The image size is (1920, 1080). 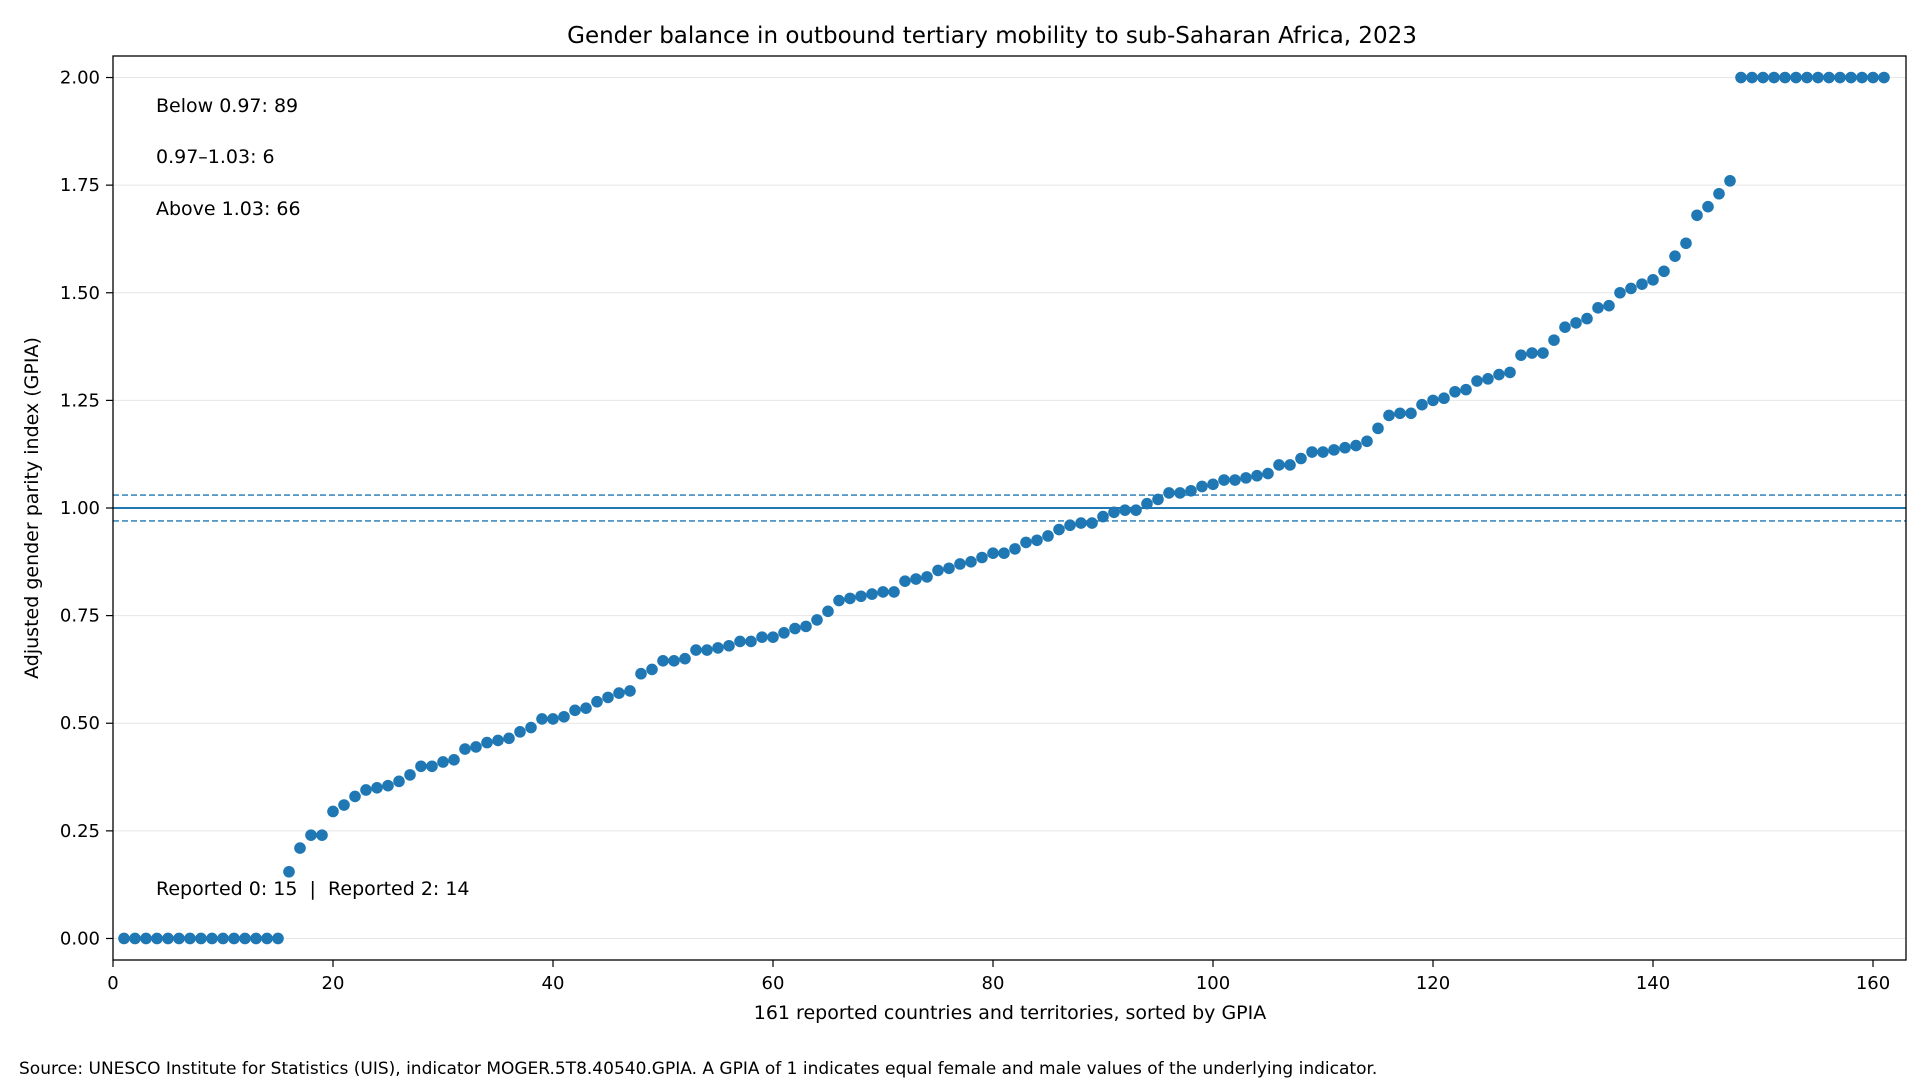 What do you see at coordinates (993, 983) in the screenshot?
I see `x-tick-label-4: 80` at bounding box center [993, 983].